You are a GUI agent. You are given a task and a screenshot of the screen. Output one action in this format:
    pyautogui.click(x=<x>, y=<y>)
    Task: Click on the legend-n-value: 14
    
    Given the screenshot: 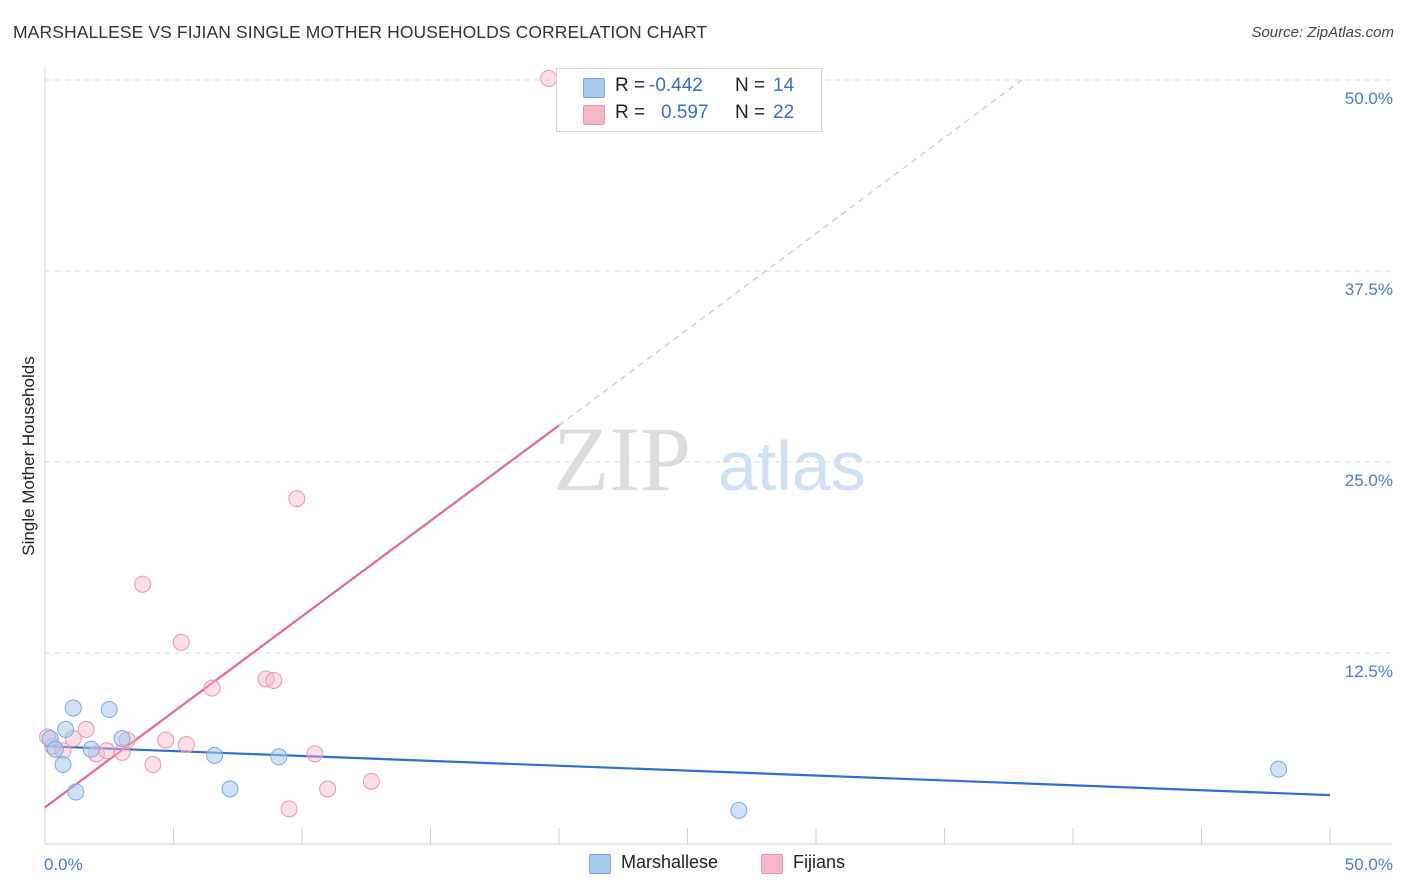 What is the action you would take?
    pyautogui.click(x=784, y=85)
    